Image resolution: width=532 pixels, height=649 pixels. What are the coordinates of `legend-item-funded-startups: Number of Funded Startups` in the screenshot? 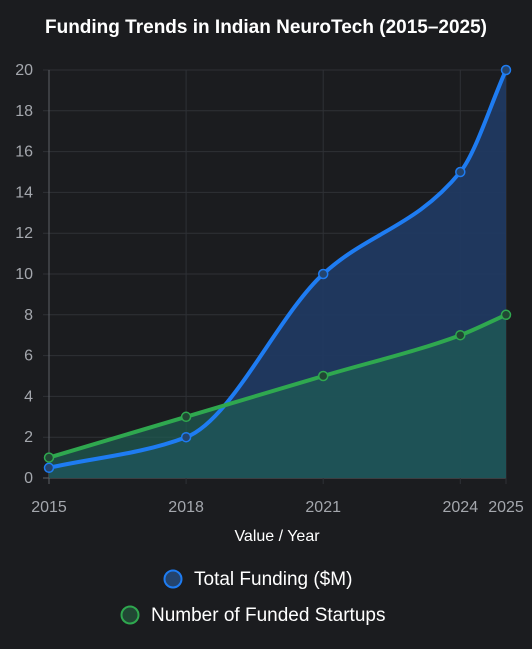 It's located at (253, 615).